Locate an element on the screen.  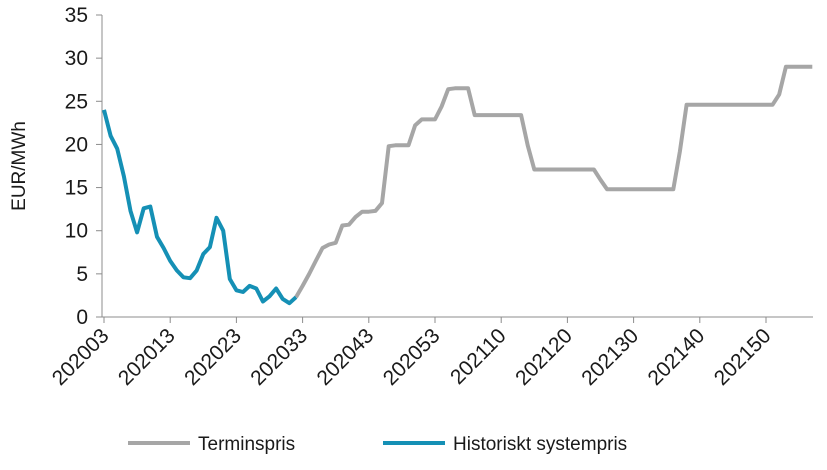
y-tick-label: 10 is located at coordinates (76, 231).